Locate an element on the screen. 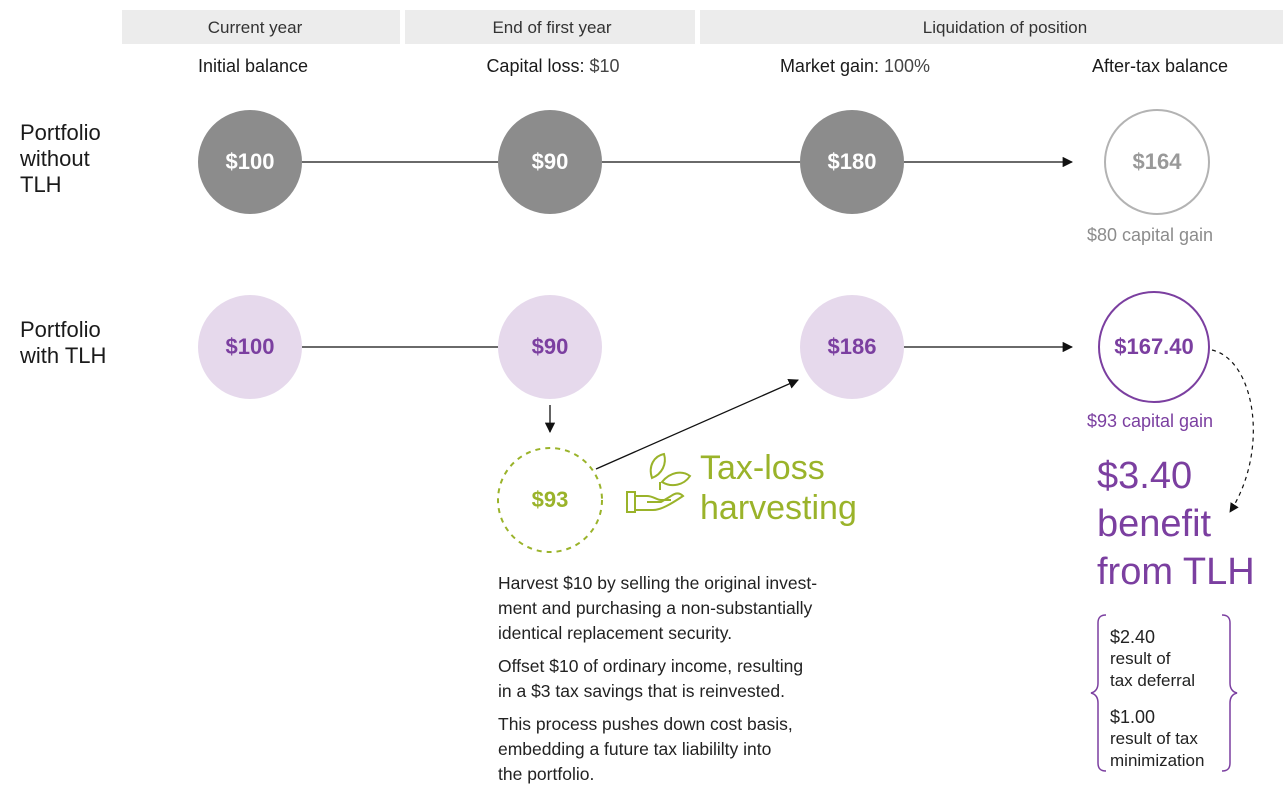 The width and height of the screenshot is (1283, 803). row-label: with TLH is located at coordinates (62, 355).